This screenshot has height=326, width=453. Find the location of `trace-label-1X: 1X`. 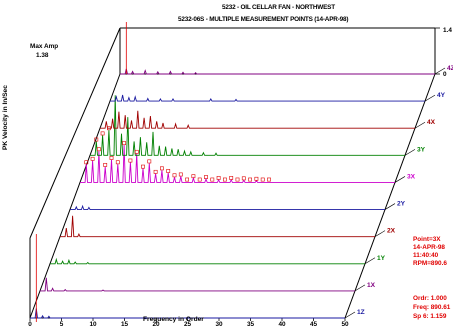

trace-label-1X: 1X is located at coordinates (371, 285).